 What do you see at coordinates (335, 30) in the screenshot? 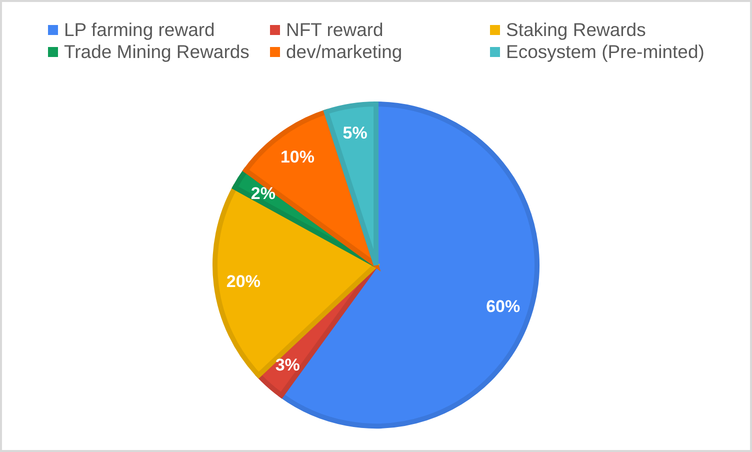
I see `legend-label: NFT reward` at bounding box center [335, 30].